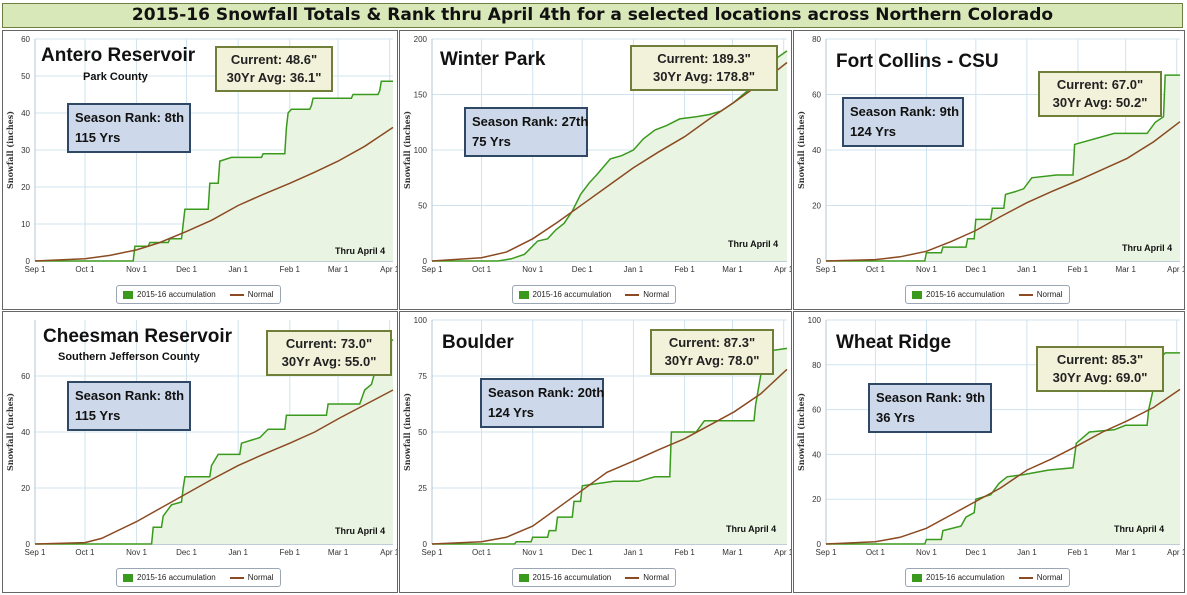  Describe the element at coordinates (894, 342) in the screenshot. I see `location-name: Wheat Ridge` at that location.